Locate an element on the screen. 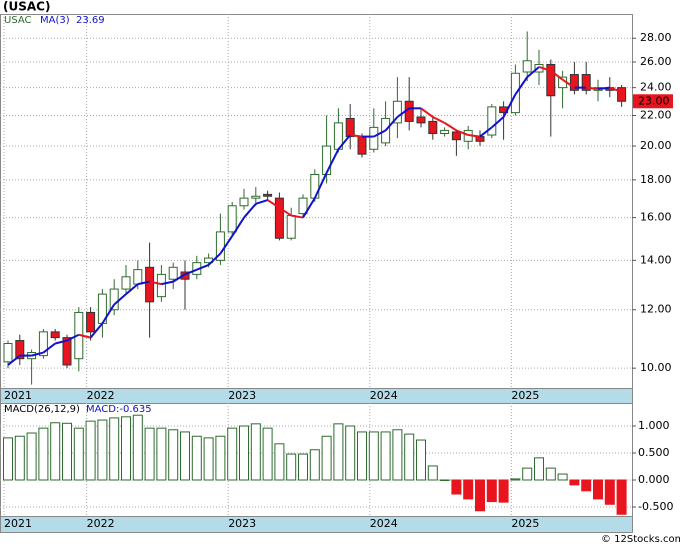 Image resolution: width=680 pixels, height=550 pixels. x-tick-label: 2021 is located at coordinates (18, 523).